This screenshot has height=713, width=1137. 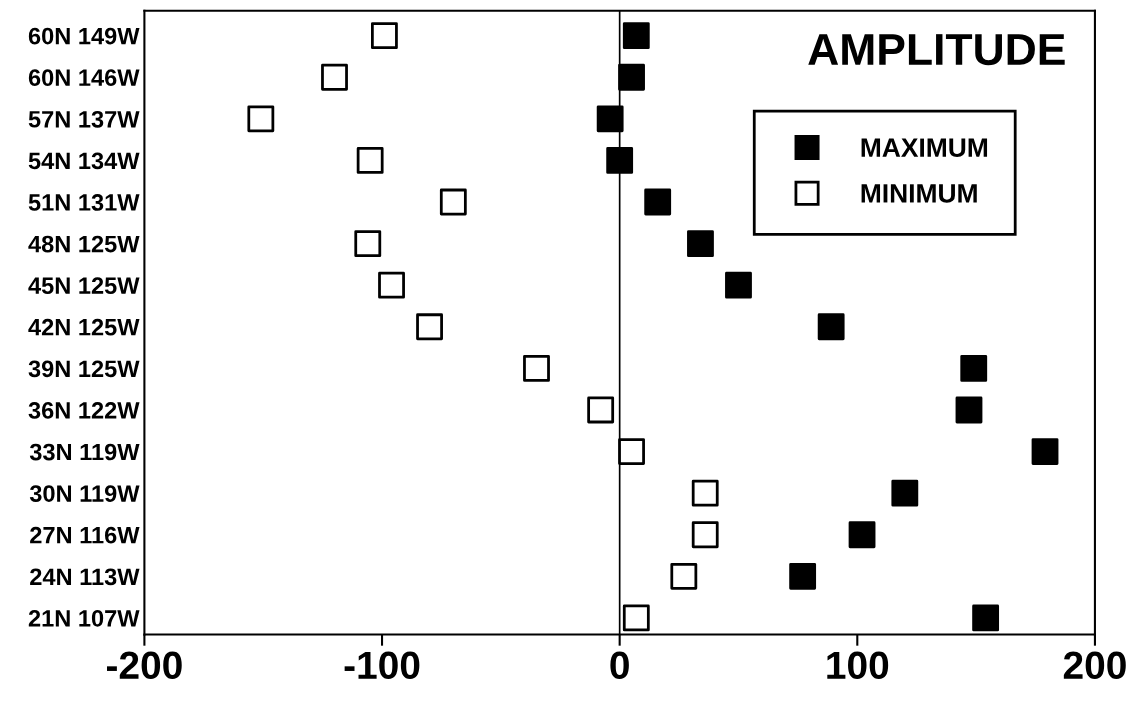 I want to click on y-tick-label: 54N 134W, so click(x=84, y=161).